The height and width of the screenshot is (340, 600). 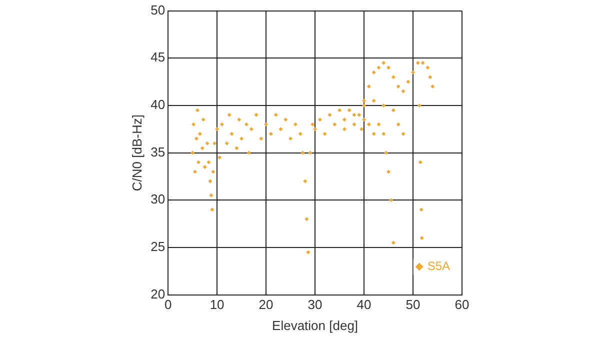 I want to click on x-tick-label: 10, so click(x=217, y=304).